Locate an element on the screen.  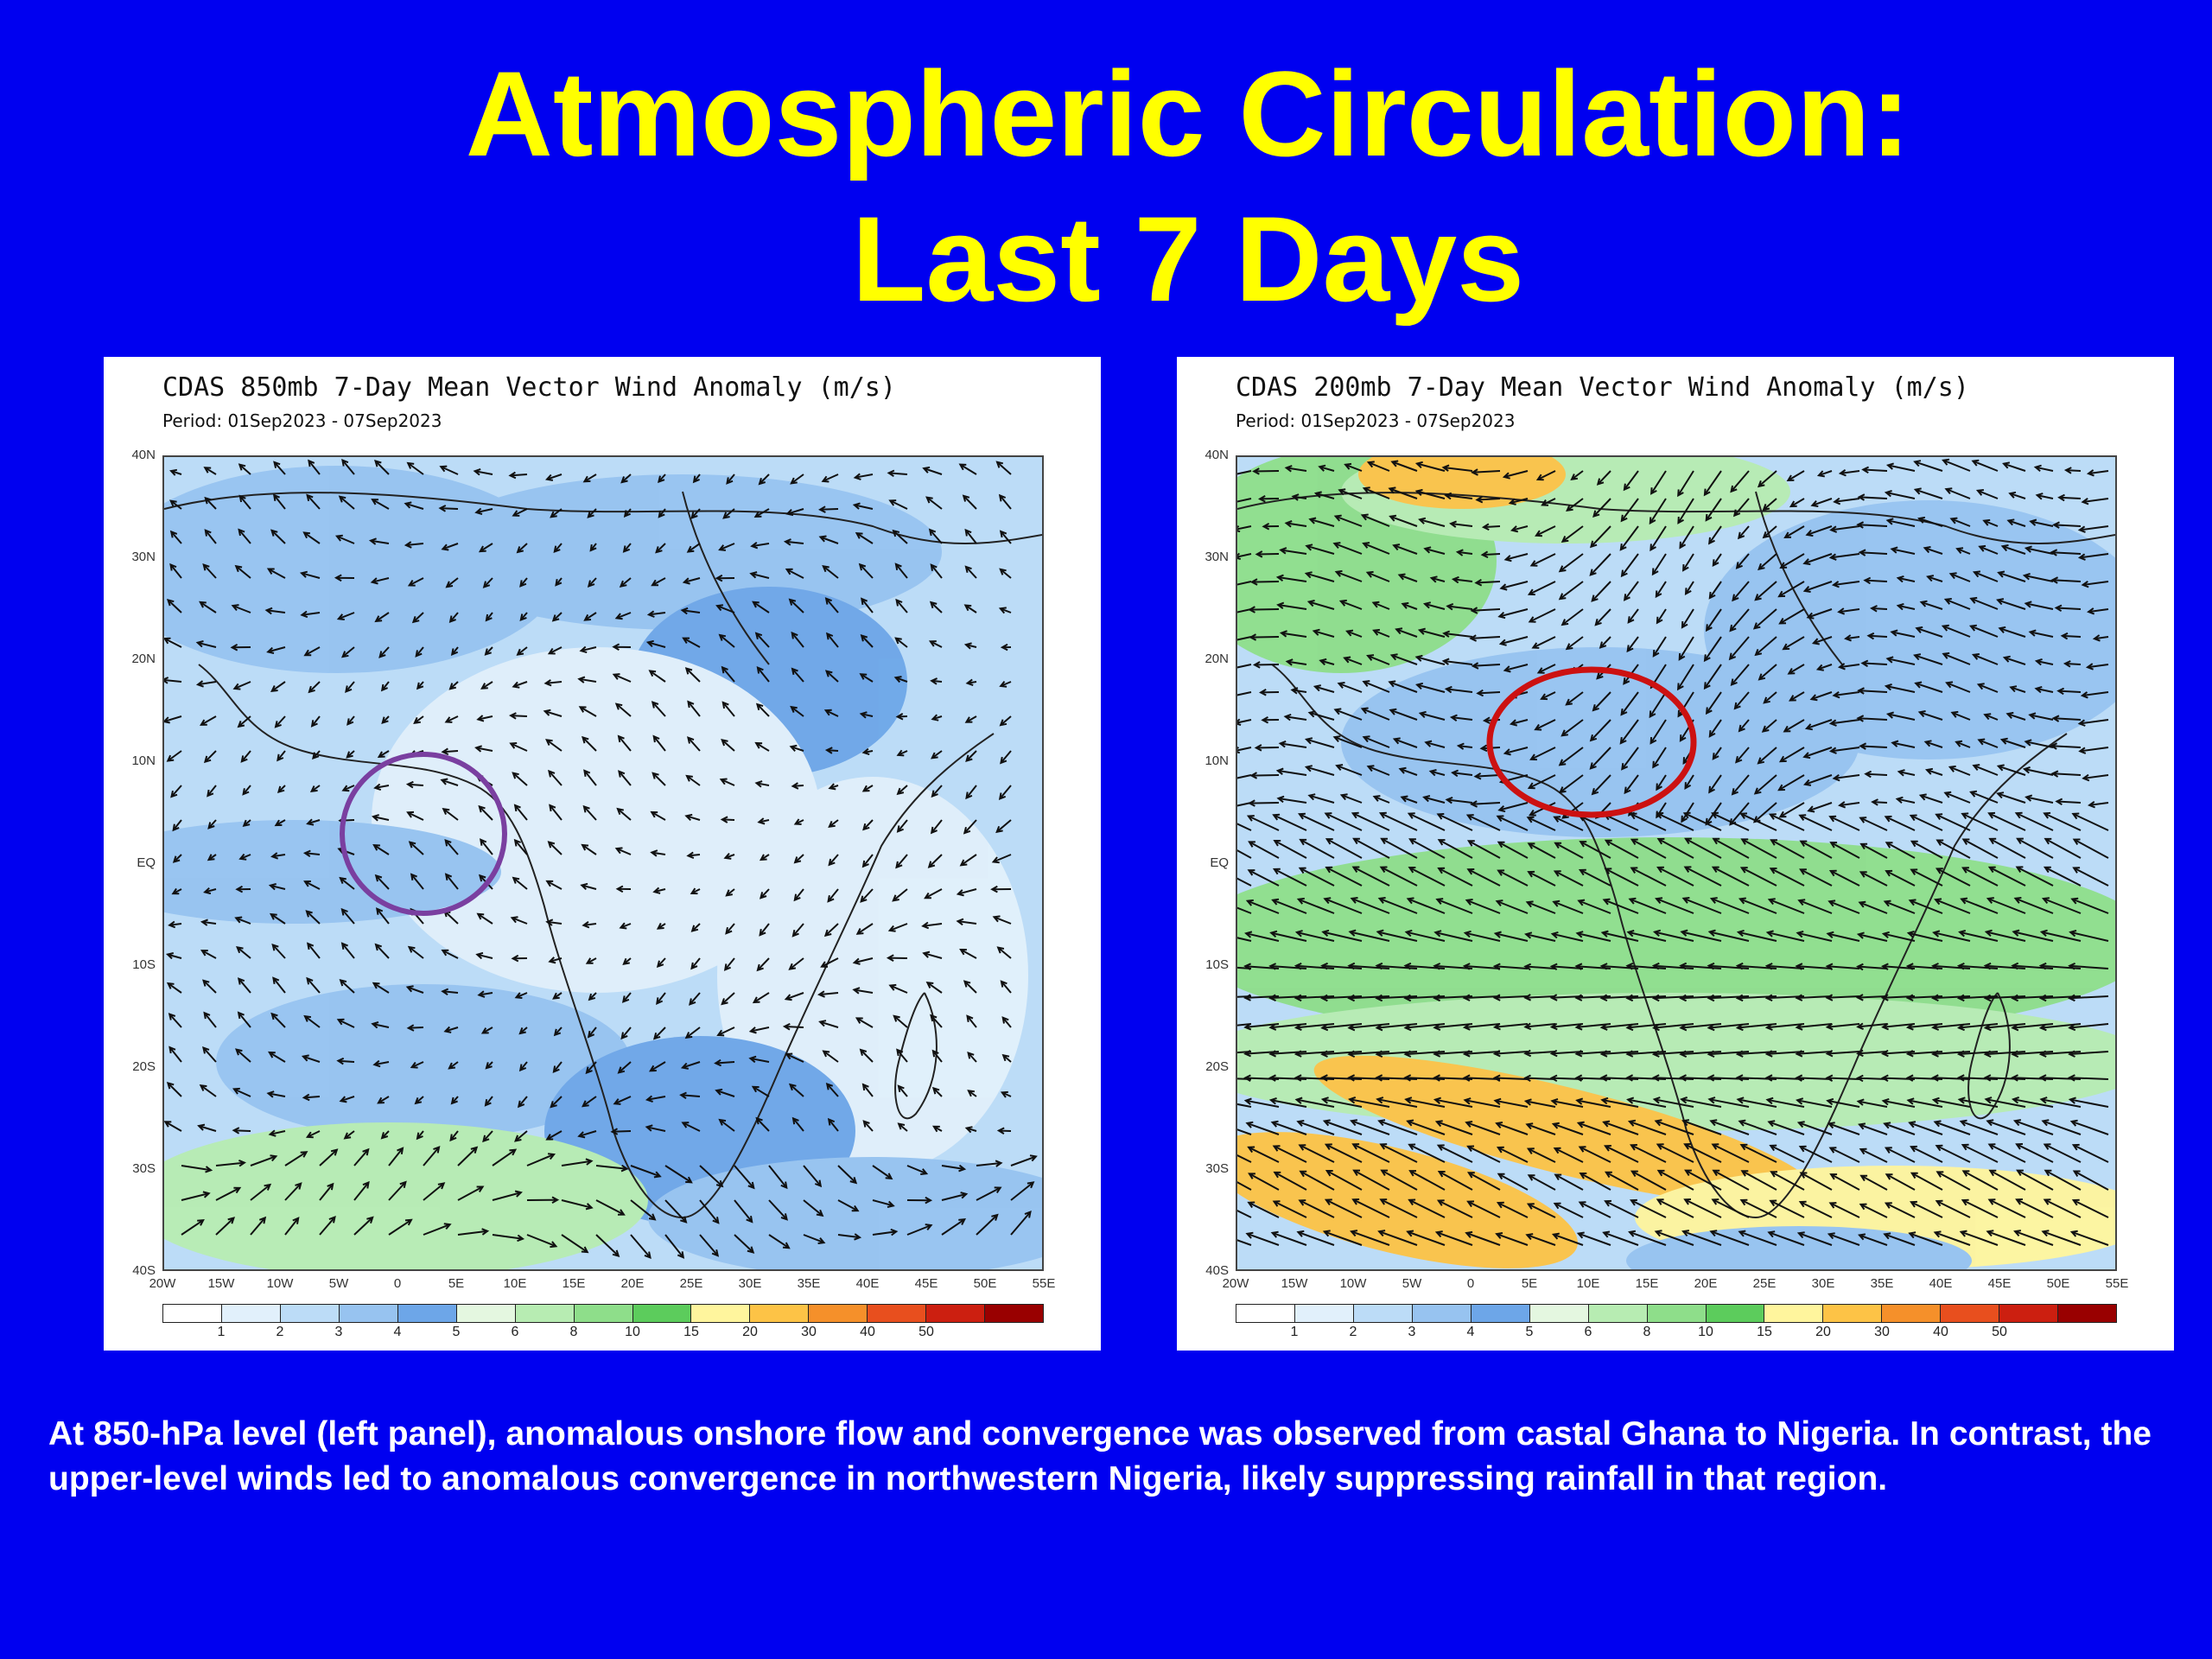
colorbar-label: 30 is located at coordinates (1882, 1332).